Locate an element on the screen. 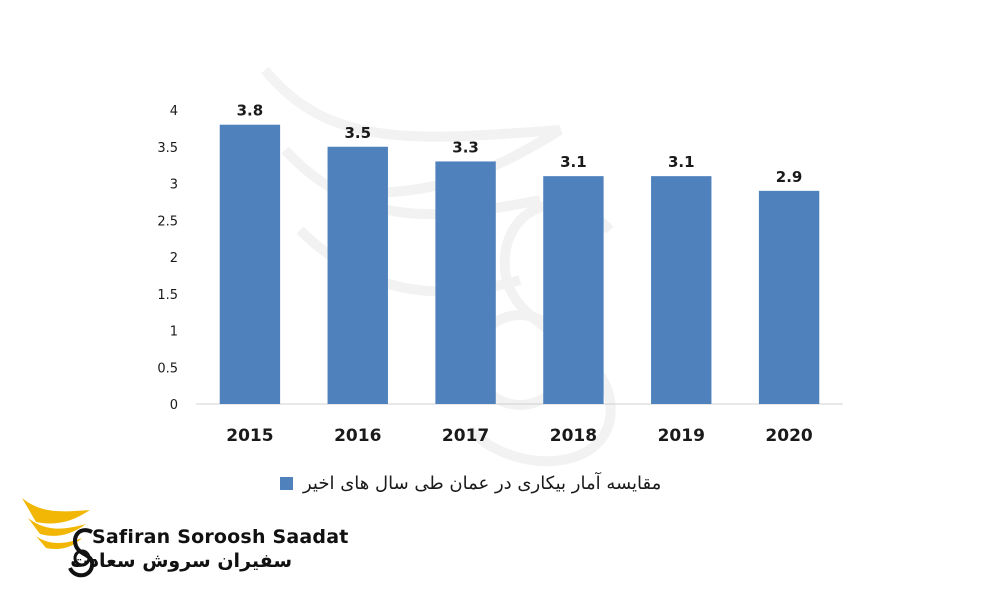 This screenshot has width=1000, height=600. y-tick-label: 2 is located at coordinates (174, 258).